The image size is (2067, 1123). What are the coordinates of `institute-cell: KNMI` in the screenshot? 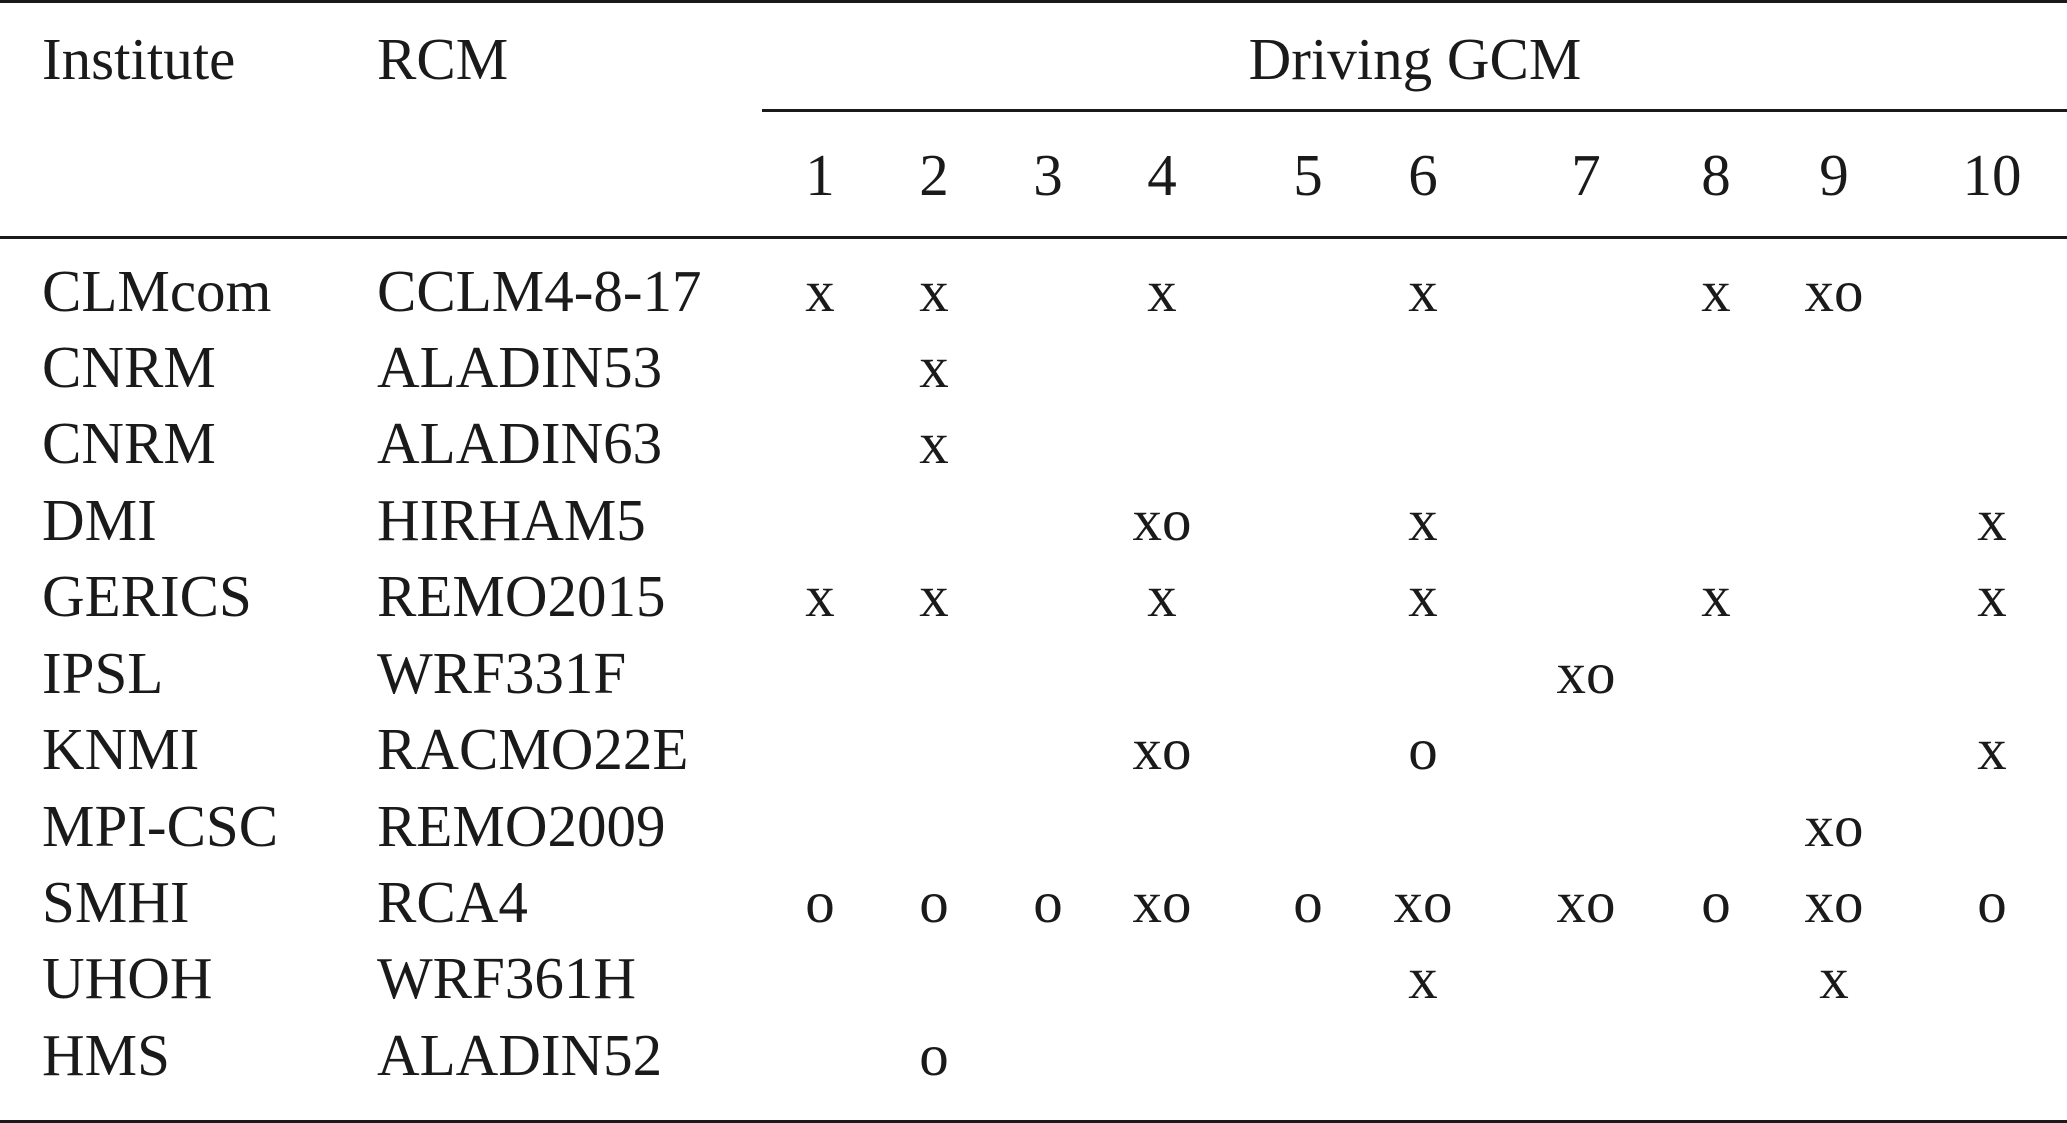 It's located at (121, 749).